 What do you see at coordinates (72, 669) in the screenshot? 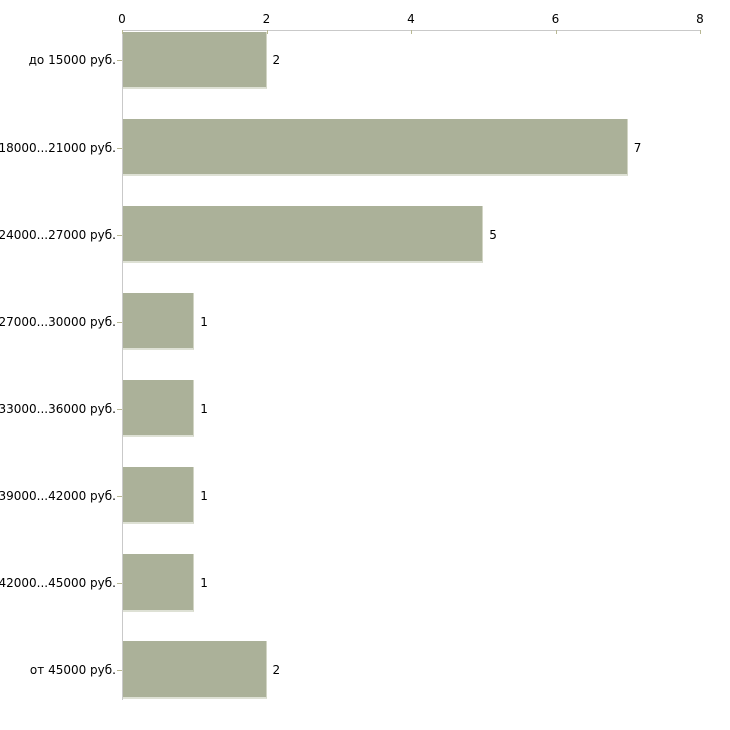
I see `category-label: от 45000 руб.` at bounding box center [72, 669].